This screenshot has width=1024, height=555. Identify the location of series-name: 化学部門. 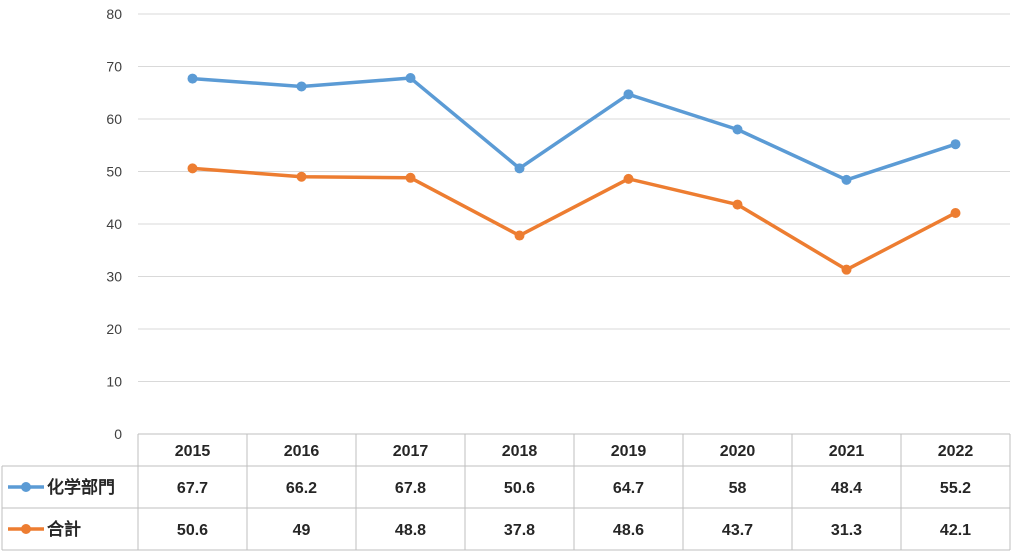
(81, 487).